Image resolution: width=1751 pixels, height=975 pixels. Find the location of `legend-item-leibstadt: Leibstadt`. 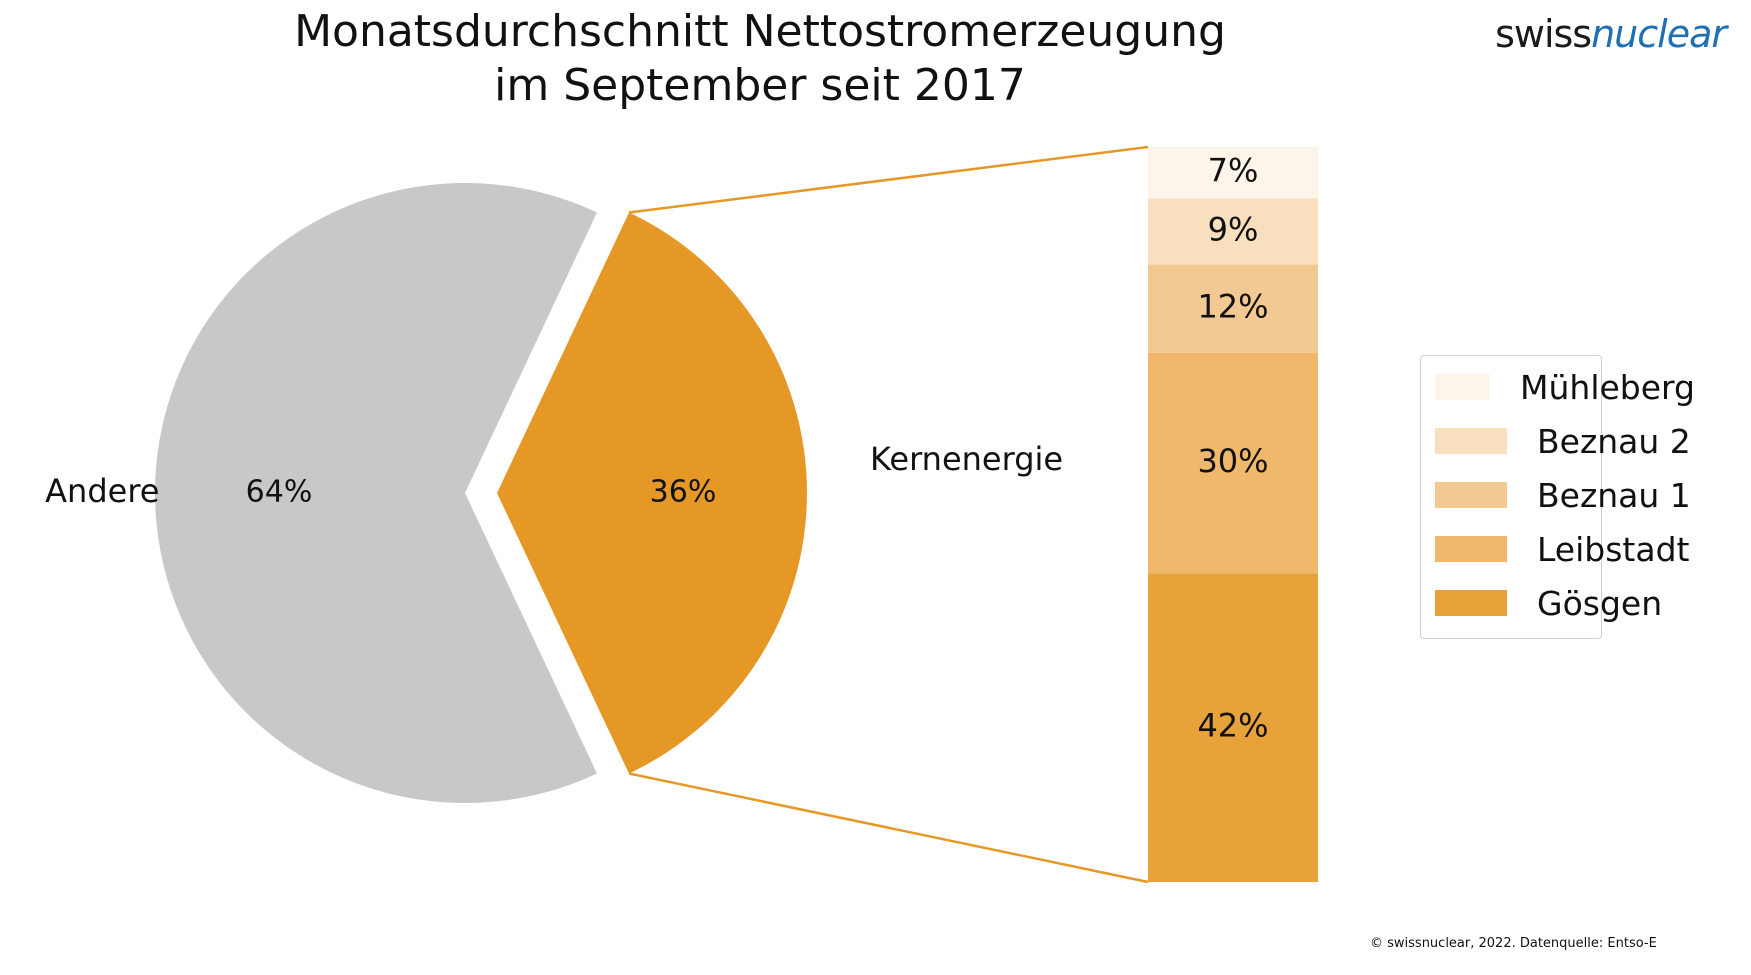

legend-item-leibstadt: Leibstadt is located at coordinates (1565, 549).